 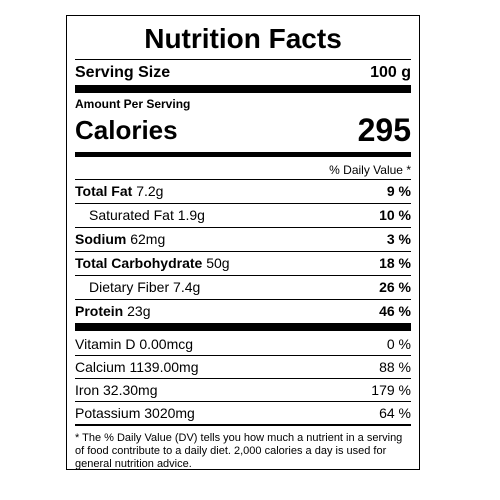 I want to click on daily-value: 0 %, so click(x=398, y=344).